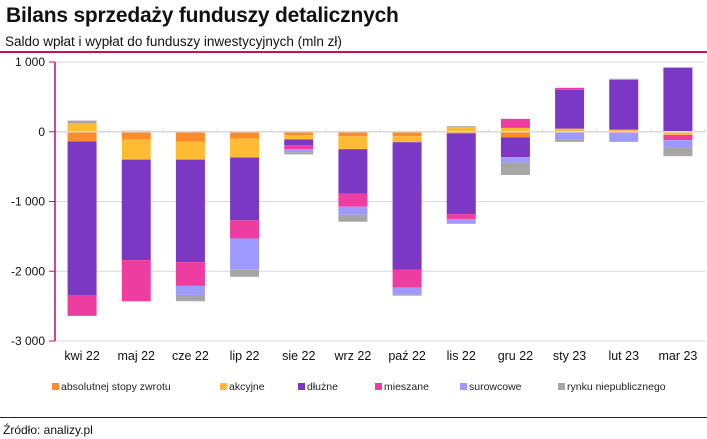  I want to click on x-tick-label: kwi 22, so click(81, 356).